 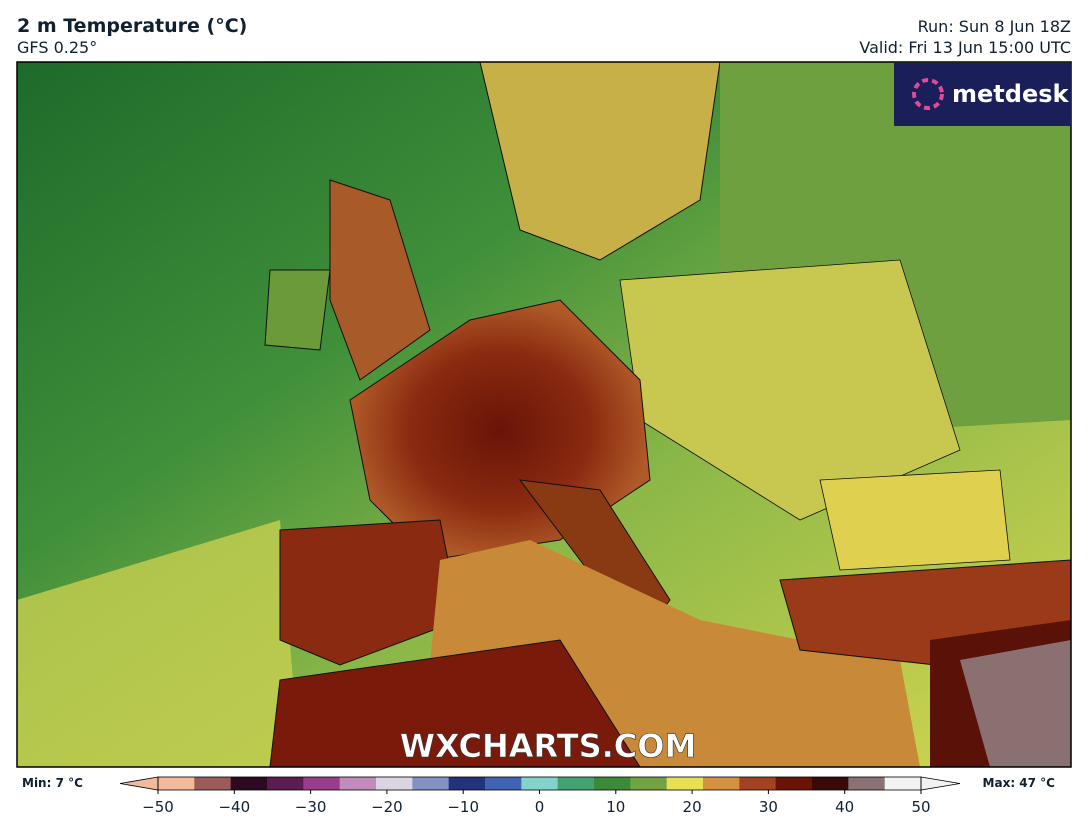 What do you see at coordinates (928, 94) in the screenshot?
I see `logo-icon` at bounding box center [928, 94].